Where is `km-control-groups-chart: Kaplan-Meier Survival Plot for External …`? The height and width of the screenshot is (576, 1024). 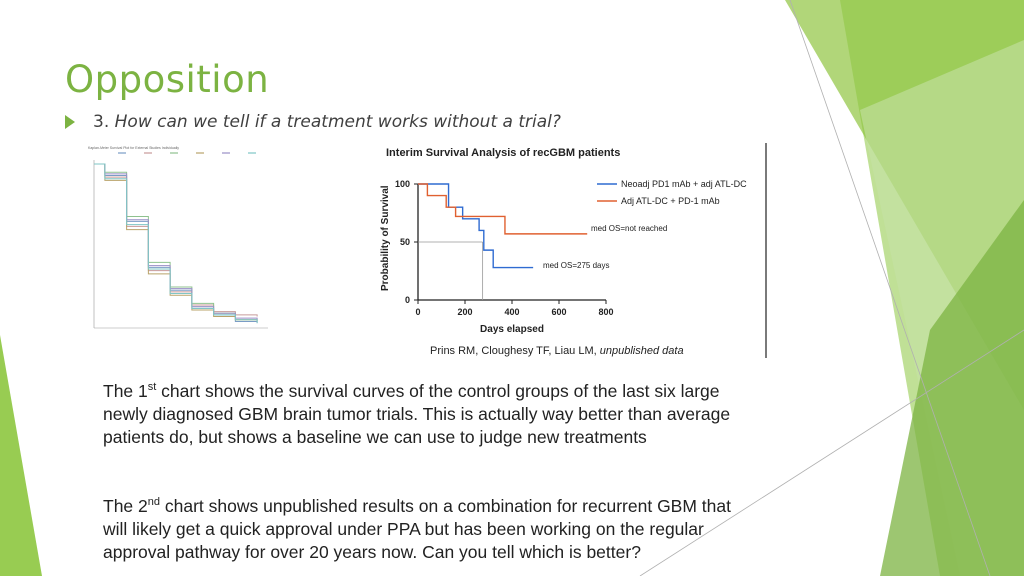 km-control-groups-chart: Kaplan-Meier Survival Plot for External … is located at coordinates (194, 240).